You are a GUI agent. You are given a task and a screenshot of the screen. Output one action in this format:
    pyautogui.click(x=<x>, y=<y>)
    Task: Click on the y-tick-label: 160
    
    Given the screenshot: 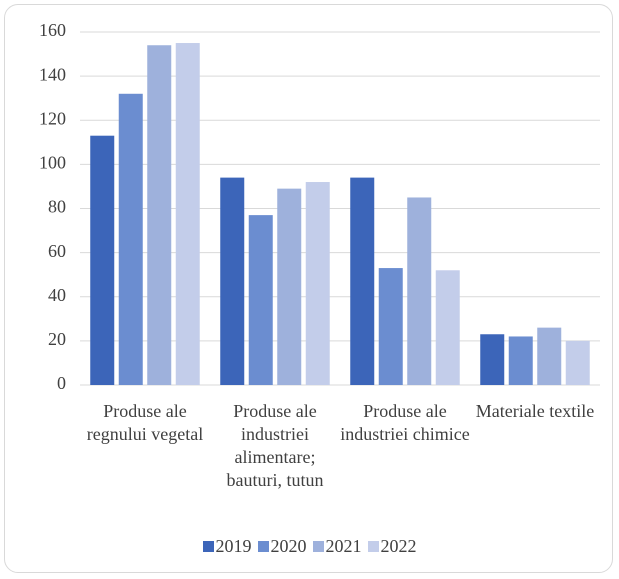 What is the action you would take?
    pyautogui.click(x=52, y=30)
    